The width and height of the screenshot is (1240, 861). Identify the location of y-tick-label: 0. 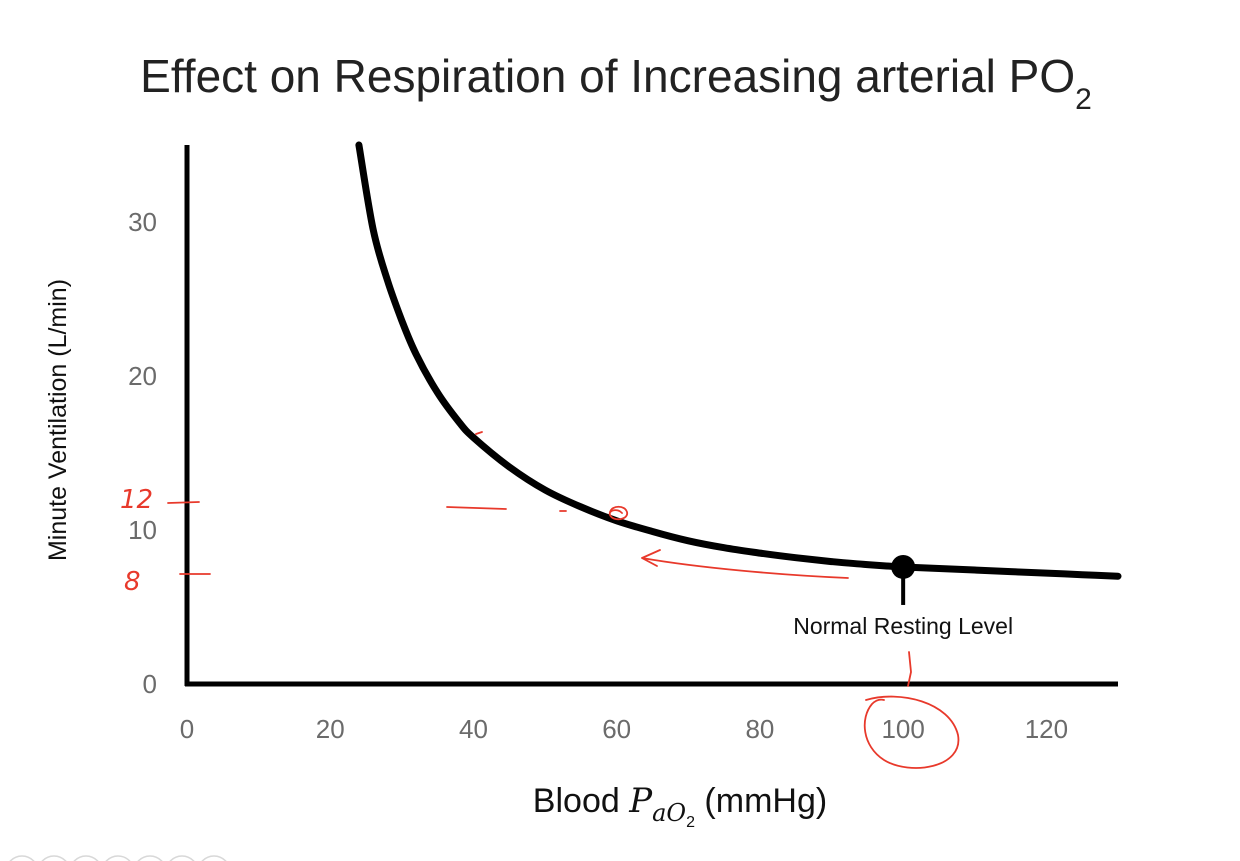
(150, 684).